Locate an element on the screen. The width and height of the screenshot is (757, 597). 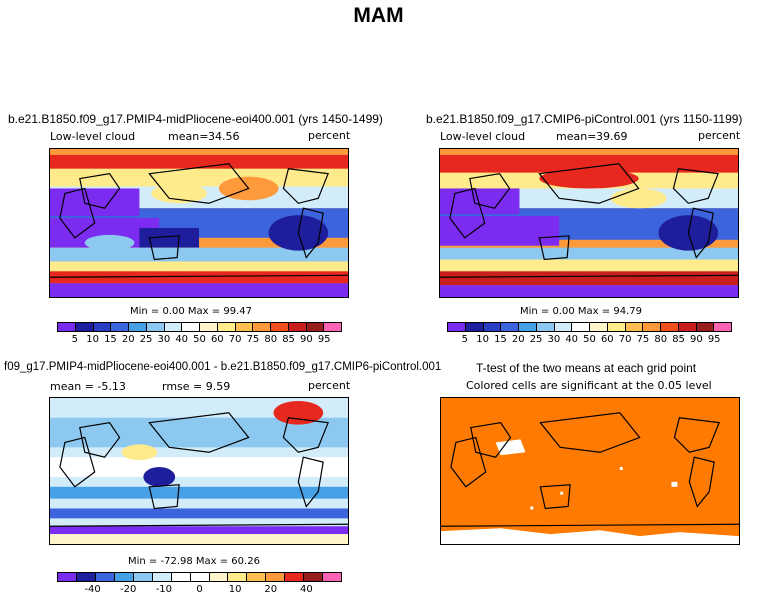
panel3-minmax: Min = -72.98 Max = 60.26 is located at coordinates (194, 561).